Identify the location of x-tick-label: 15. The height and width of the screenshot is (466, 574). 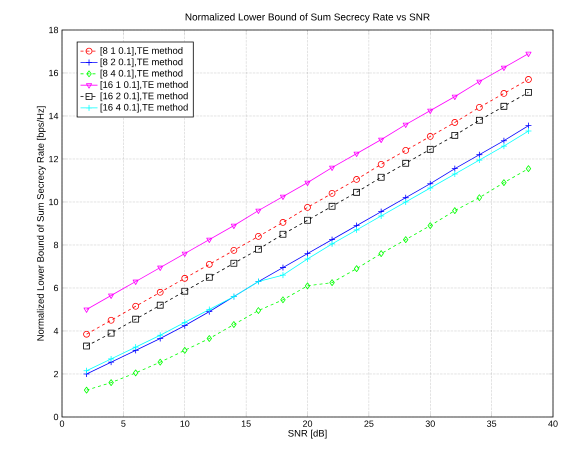
(246, 423).